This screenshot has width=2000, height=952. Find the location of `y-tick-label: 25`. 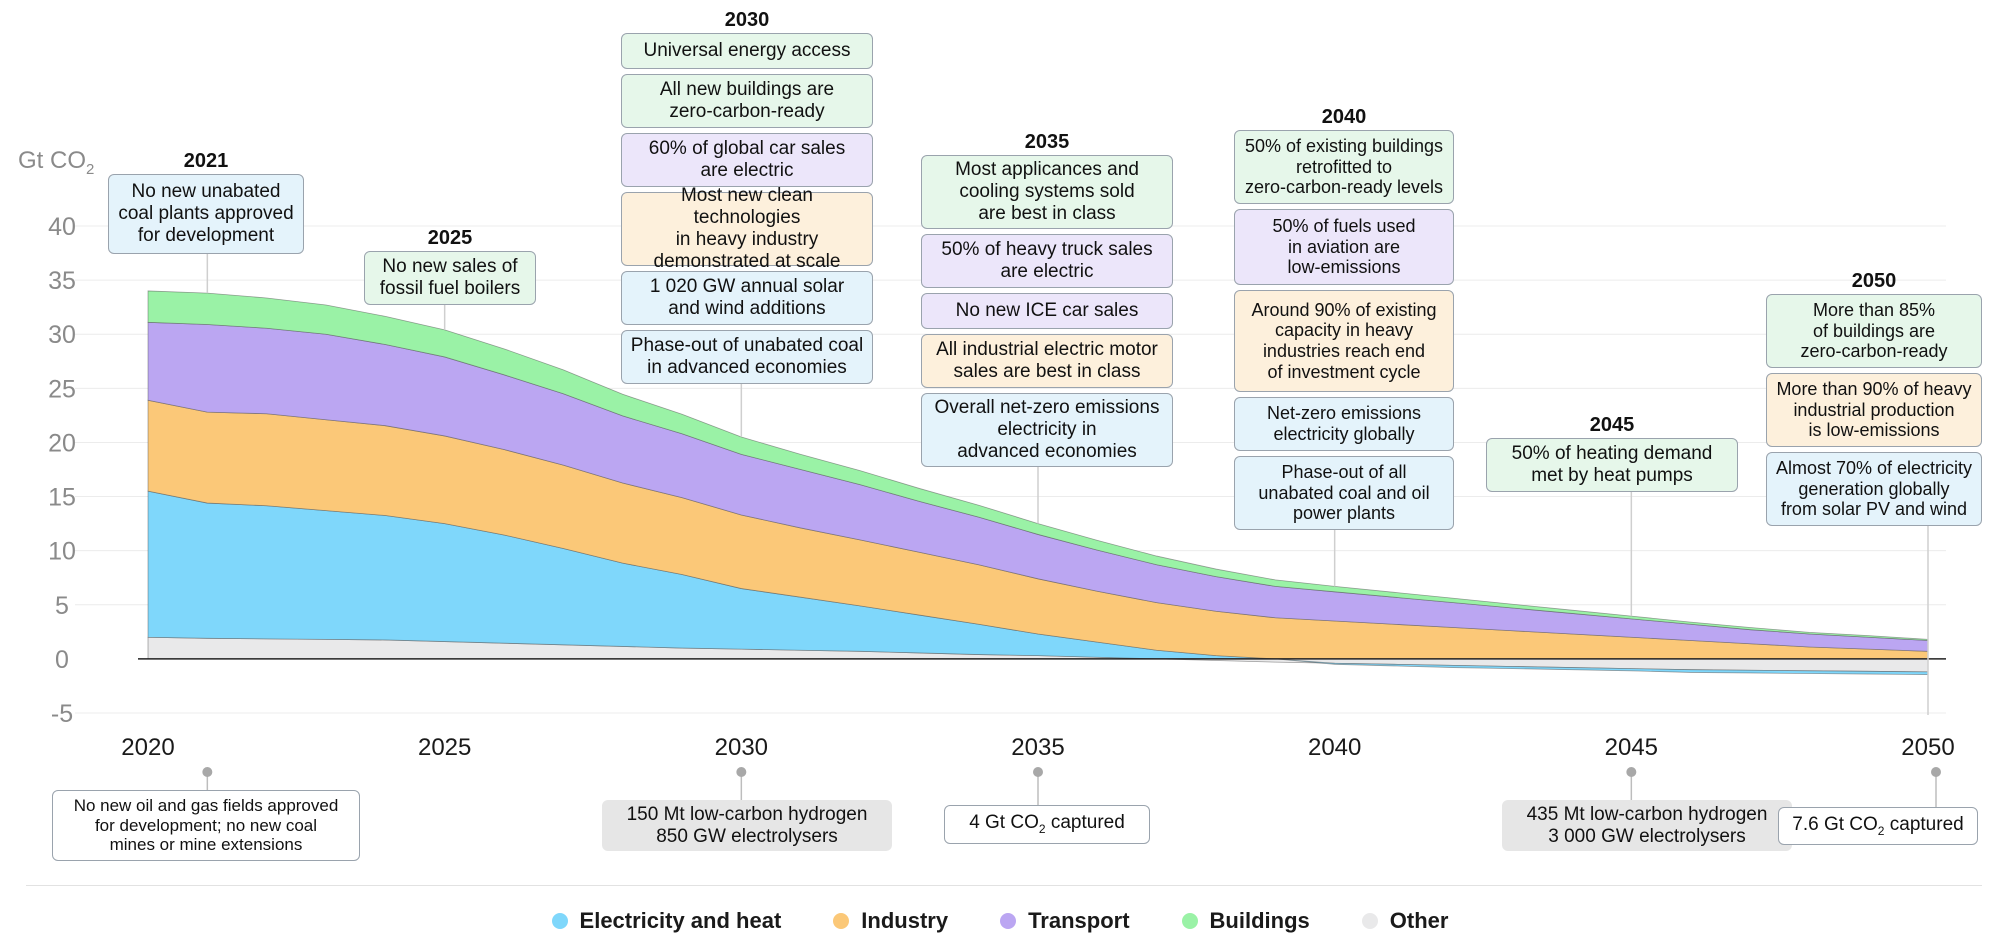

y-tick-label: 25 is located at coordinates (62, 389).